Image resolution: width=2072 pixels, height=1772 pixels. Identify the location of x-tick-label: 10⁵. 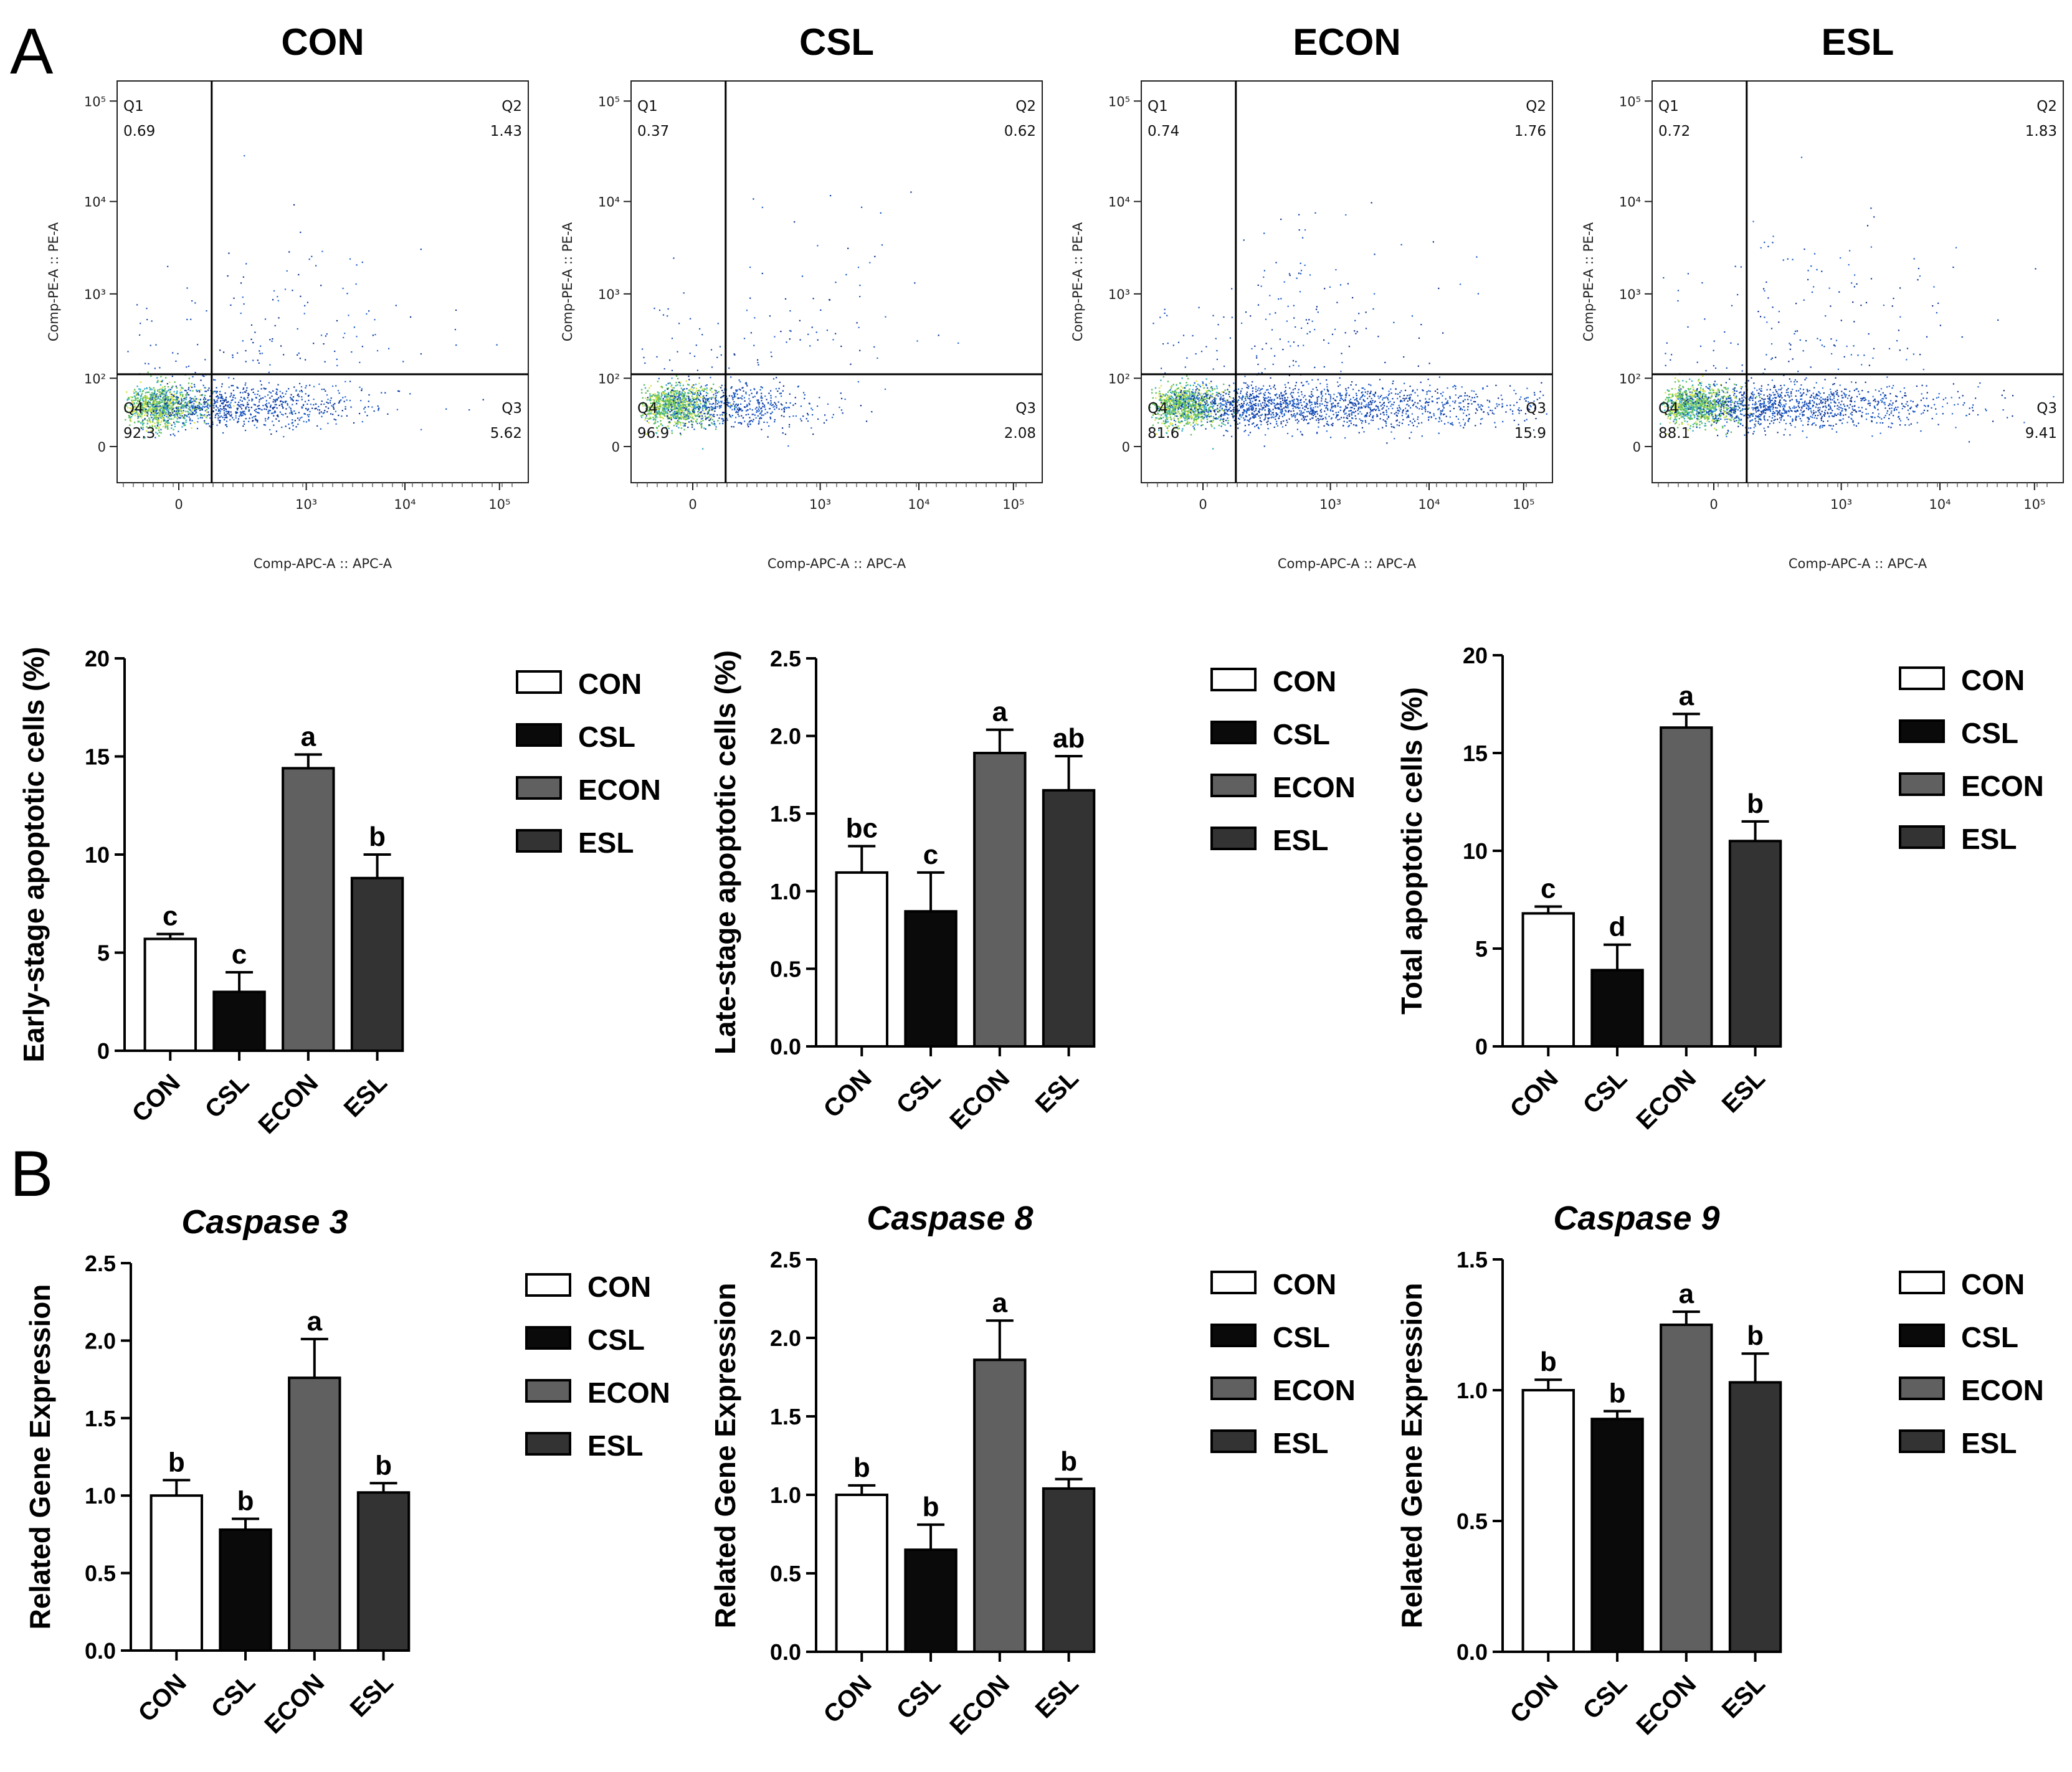
(1013, 504).